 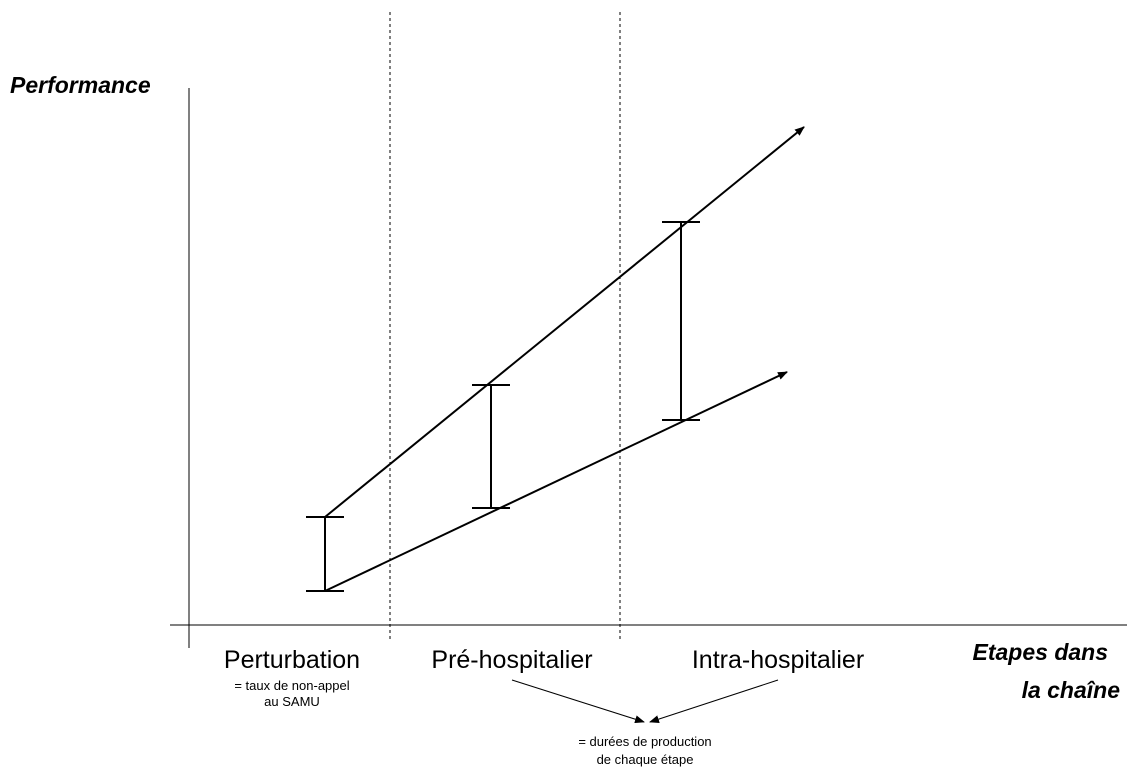 I want to click on lower-trend, so click(x=556, y=481).